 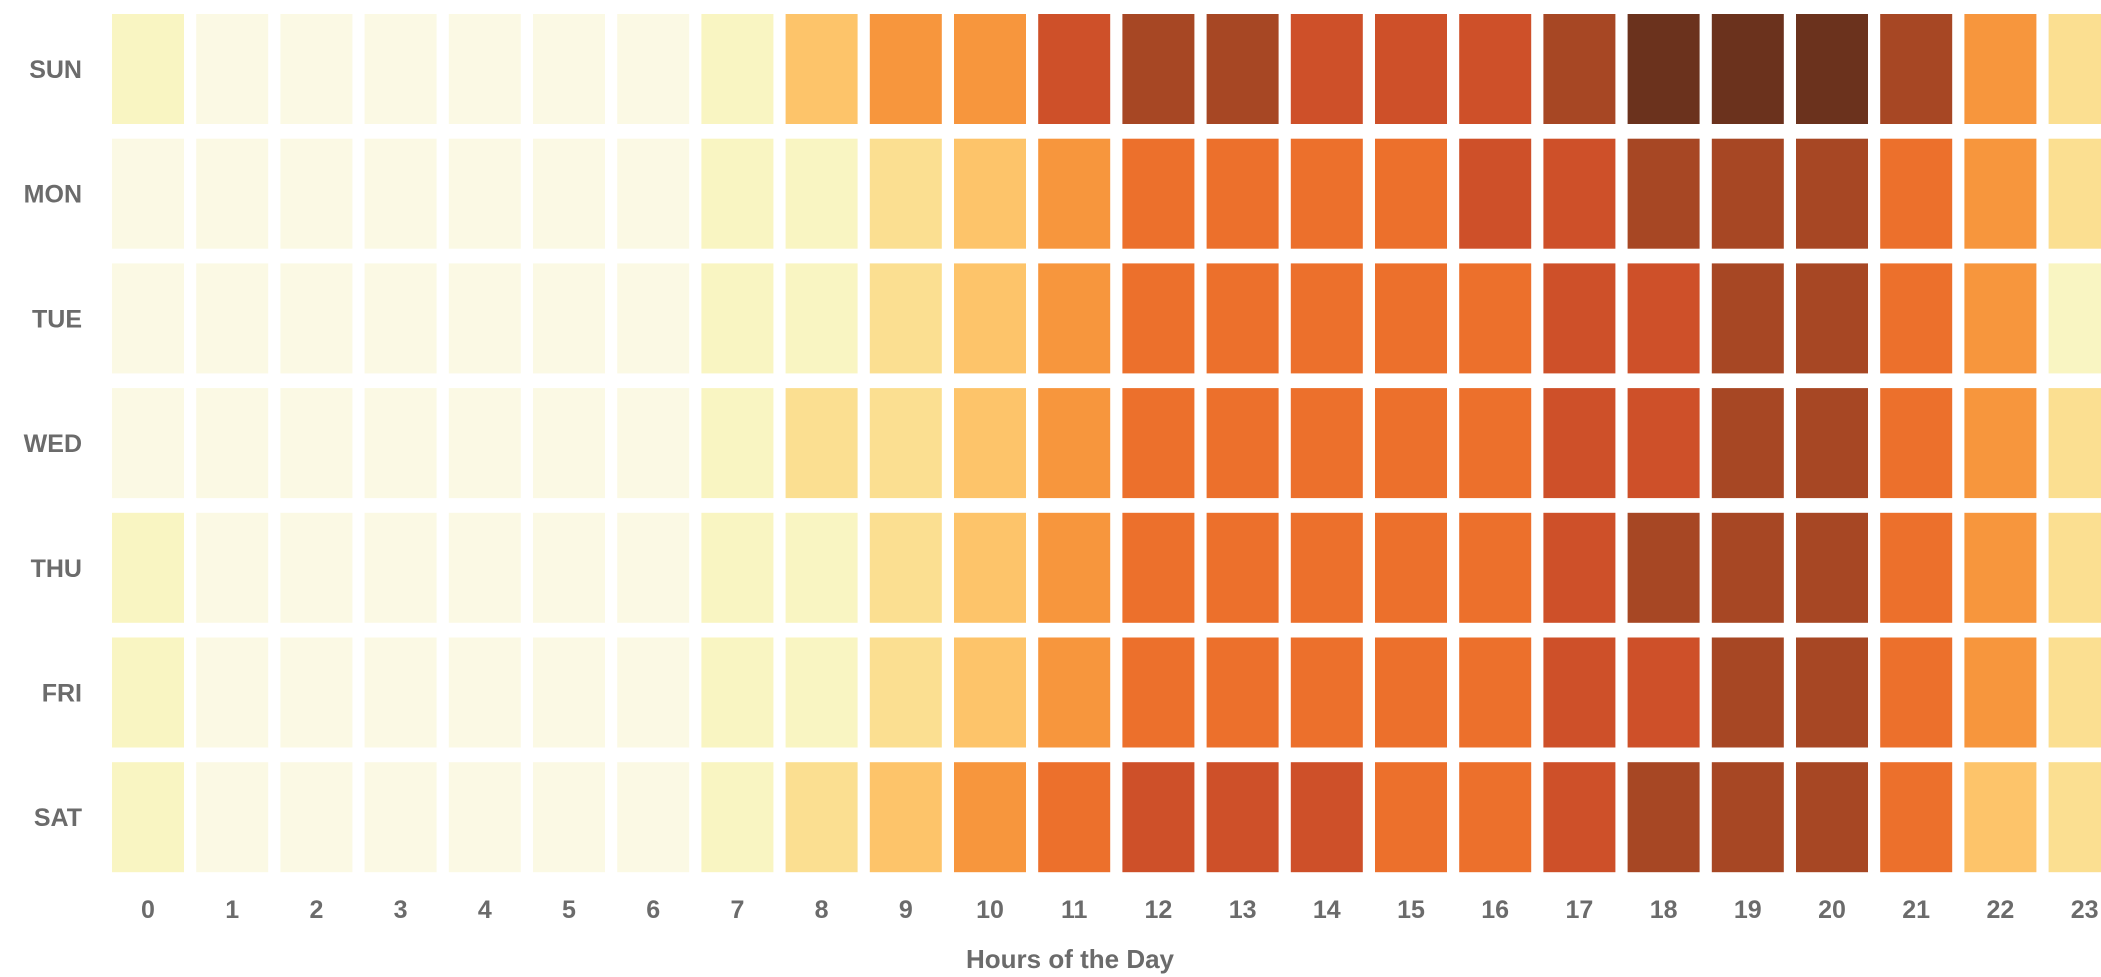 I want to click on row-label-fri: FRI, so click(x=62, y=694).